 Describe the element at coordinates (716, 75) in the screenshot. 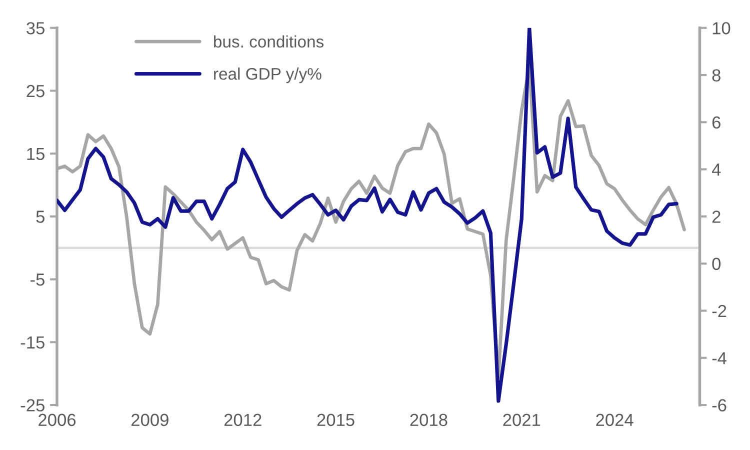

I see `y2-tick-label: 8` at that location.